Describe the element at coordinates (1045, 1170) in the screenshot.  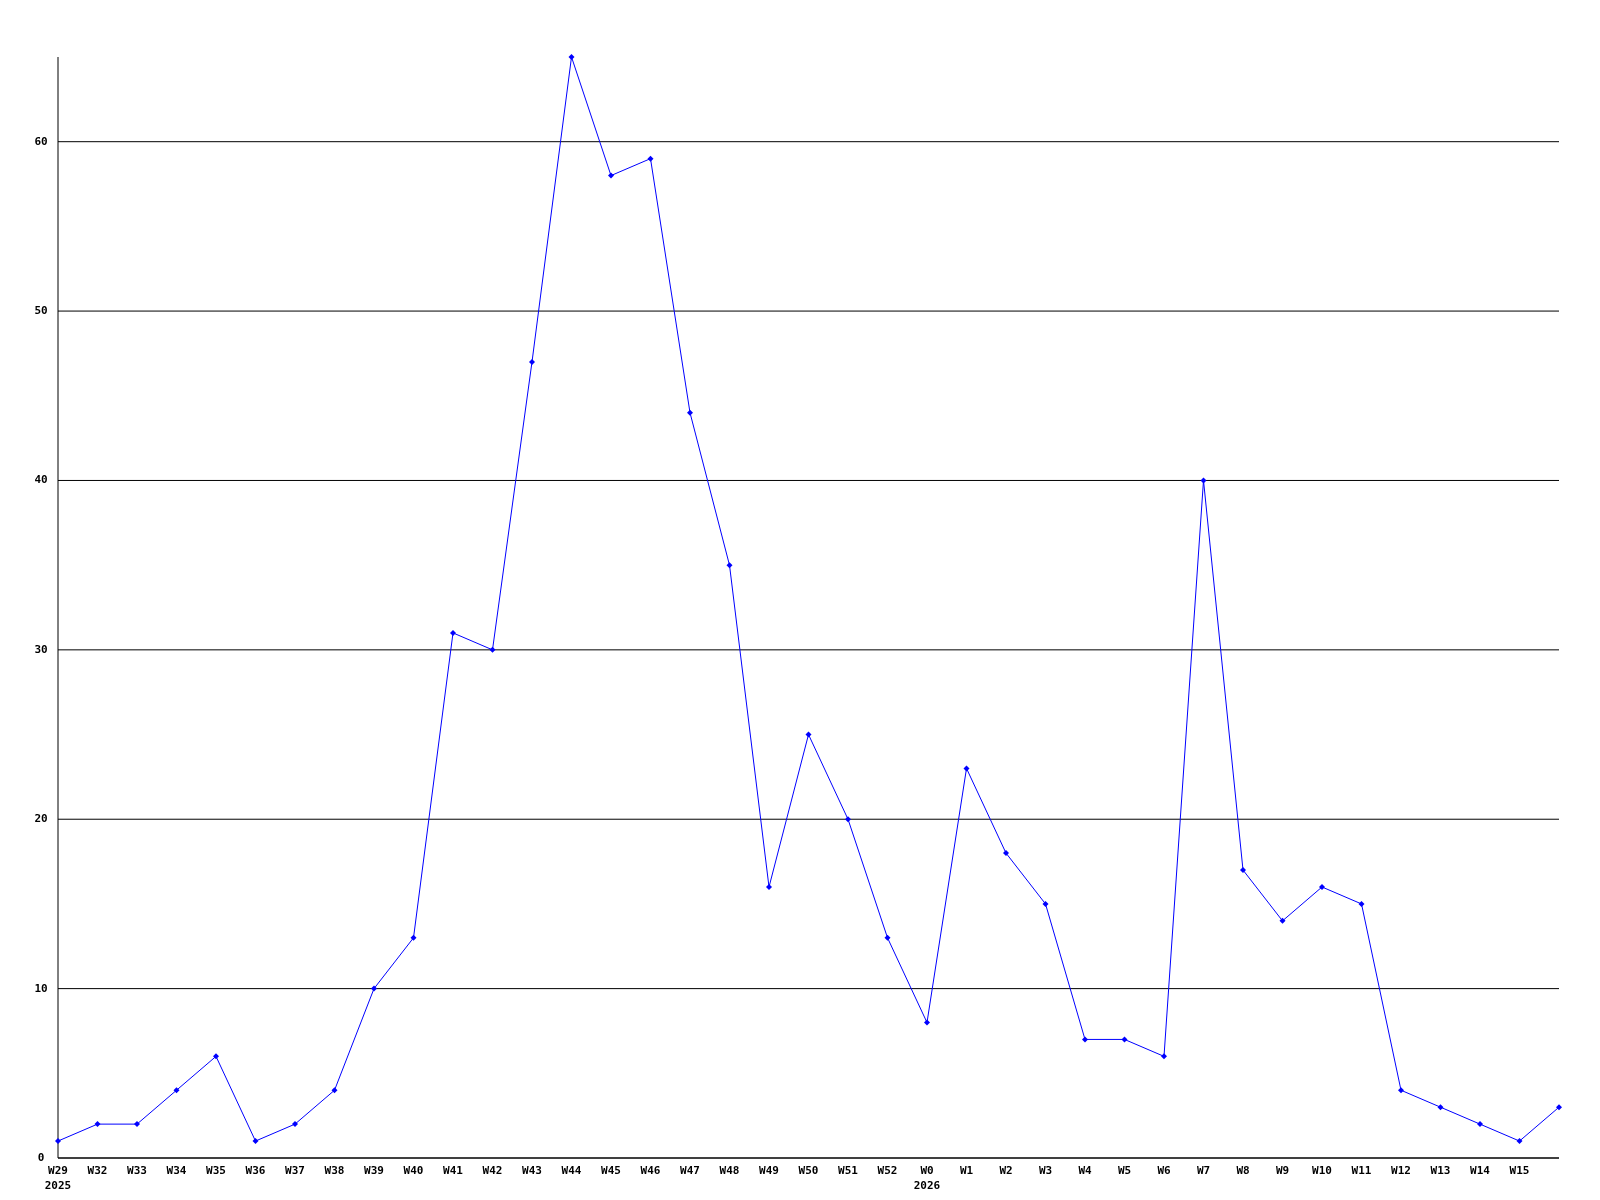
I see `x-tick-label: W3` at that location.